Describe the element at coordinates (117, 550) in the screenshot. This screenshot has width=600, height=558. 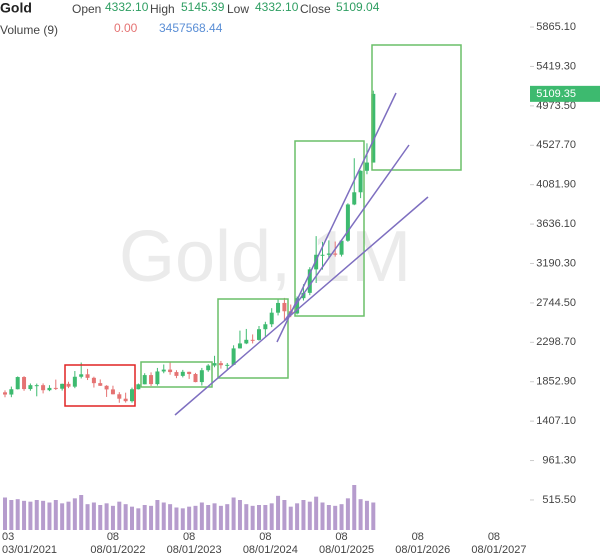
I see `x-date-label: 08/01/2022` at that location.